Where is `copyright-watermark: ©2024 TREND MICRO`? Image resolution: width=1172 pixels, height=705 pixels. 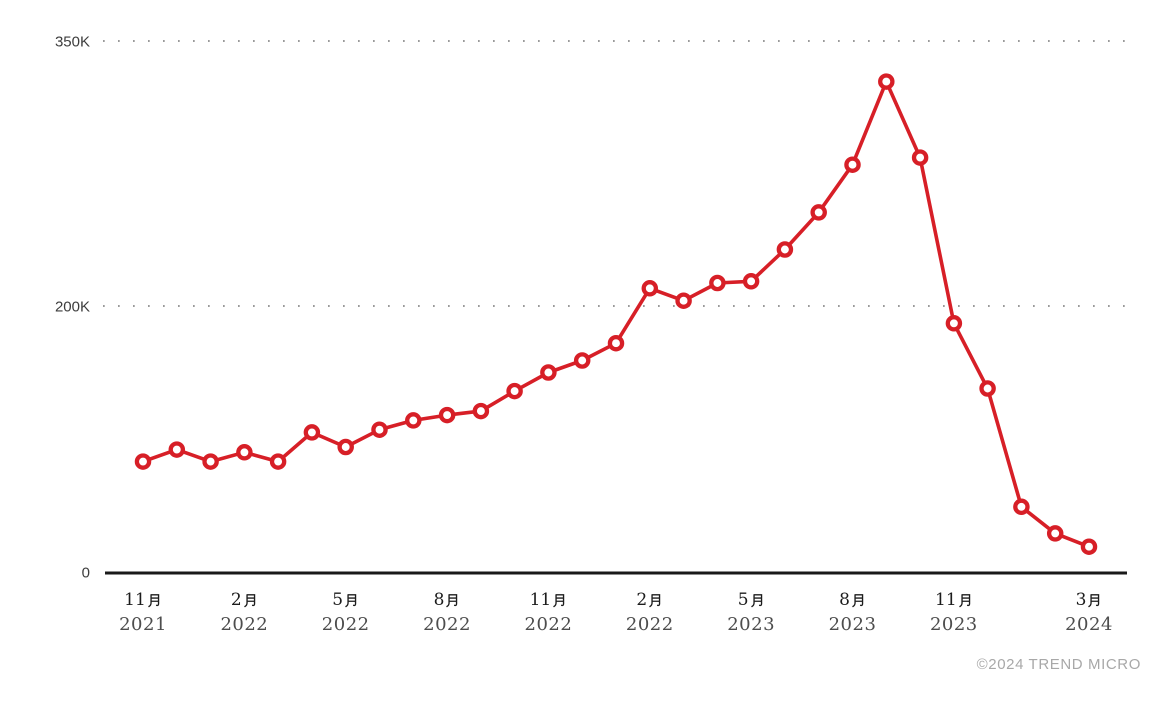
copyright-watermark: ©2024 TREND MICRO is located at coordinates (1058, 664).